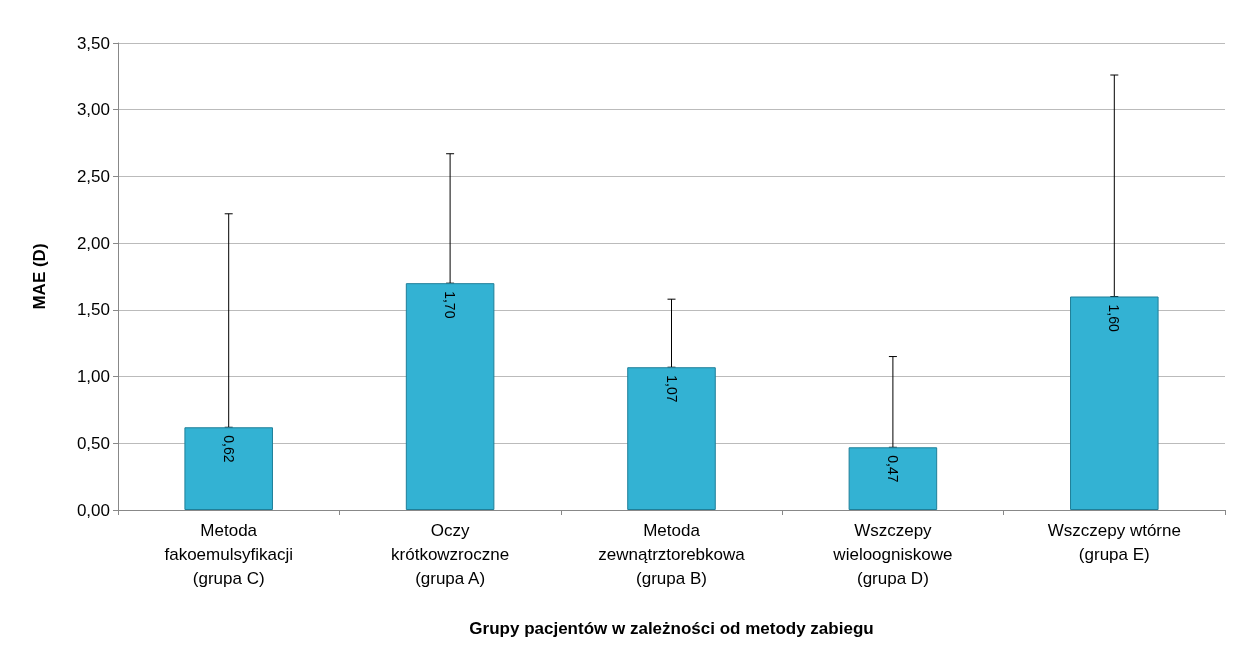 The width and height of the screenshot is (1253, 668). I want to click on x-tick-label: Wszczepy wtórne (grupa E), so click(1114, 542).